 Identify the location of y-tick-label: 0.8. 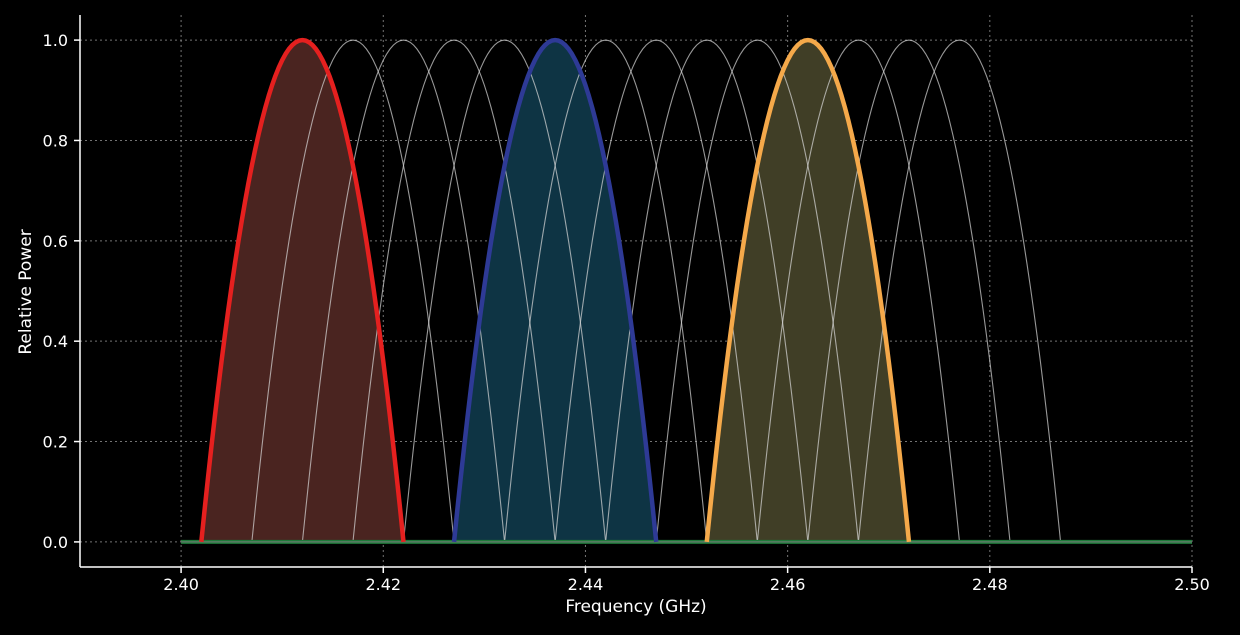
(55, 140).